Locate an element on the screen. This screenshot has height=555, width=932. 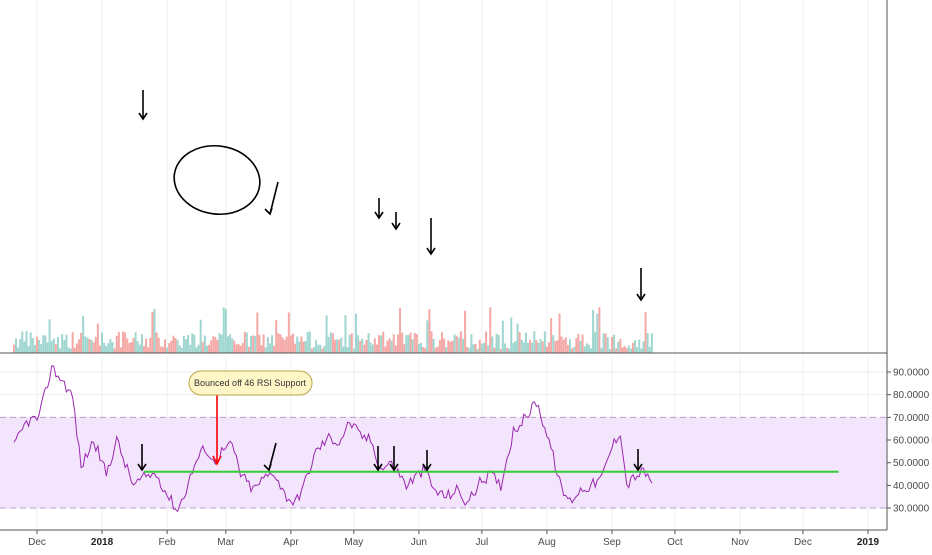
callout-arrow-head is located at coordinates (217, 460).